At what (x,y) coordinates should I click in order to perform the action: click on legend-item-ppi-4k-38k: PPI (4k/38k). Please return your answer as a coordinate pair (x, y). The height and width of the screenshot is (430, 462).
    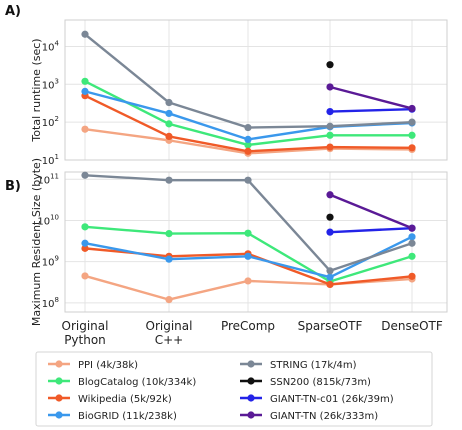
    Looking at the image, I should click on (93, 365).